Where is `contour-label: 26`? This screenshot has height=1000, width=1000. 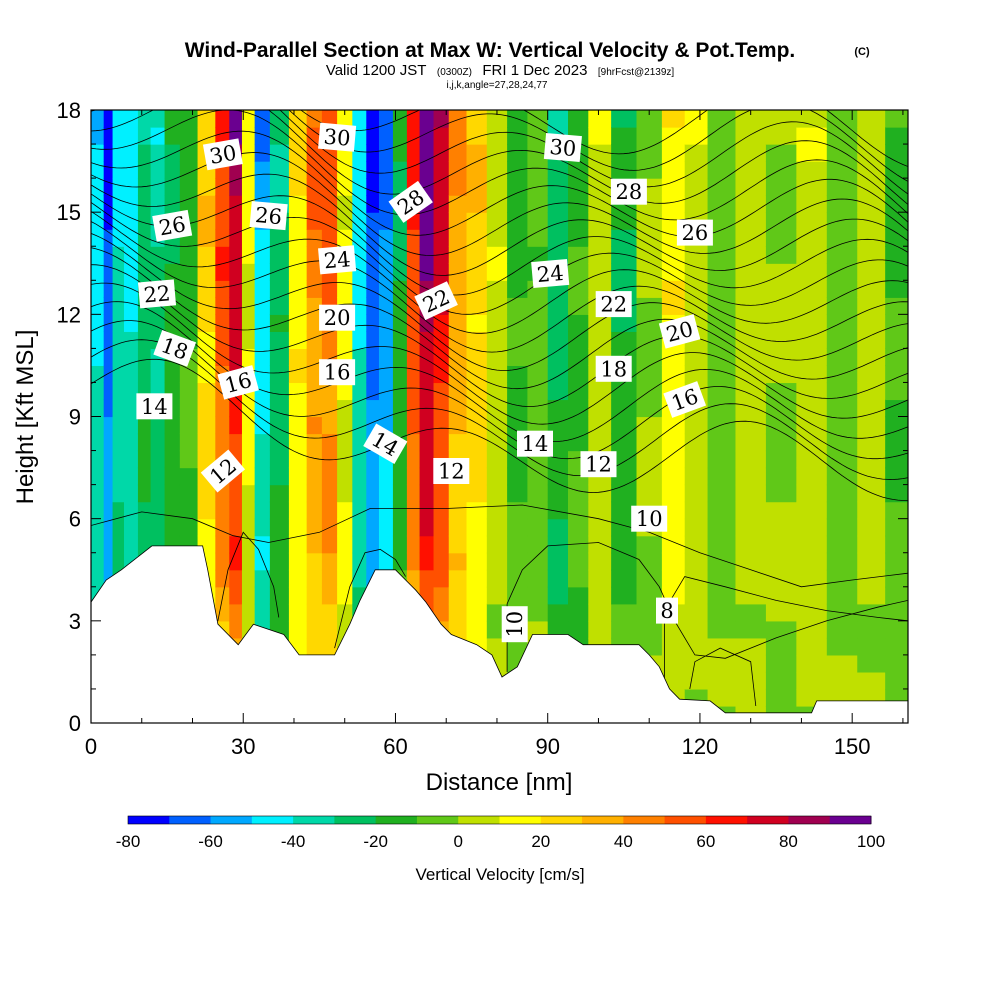
contour-label: 26 is located at coordinates (172, 225).